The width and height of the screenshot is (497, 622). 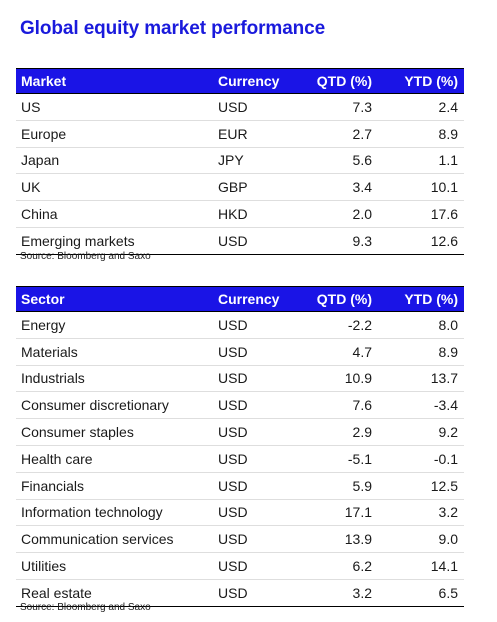 I want to click on qtd-cell: 3.2, so click(x=338, y=593).